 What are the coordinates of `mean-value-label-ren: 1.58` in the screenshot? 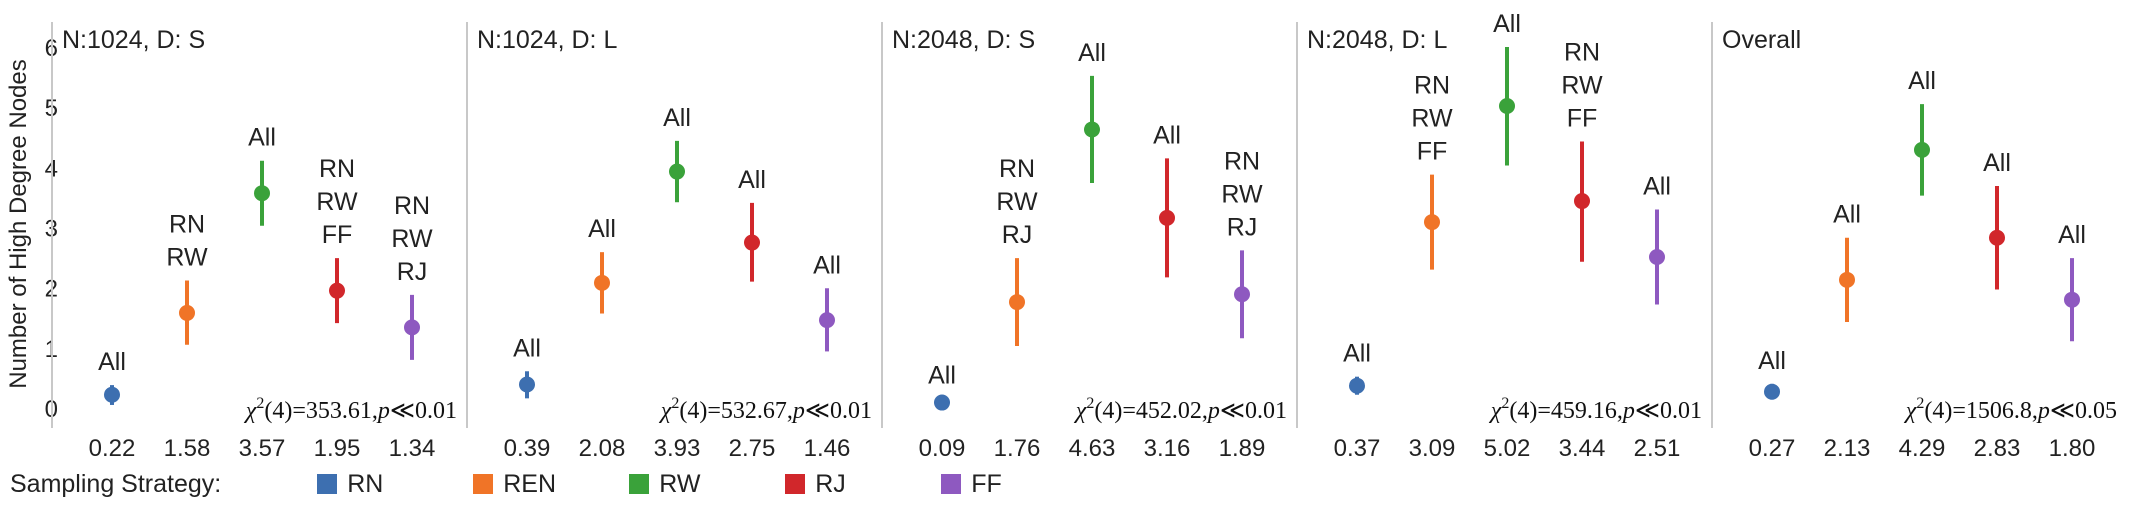 It's located at (187, 447).